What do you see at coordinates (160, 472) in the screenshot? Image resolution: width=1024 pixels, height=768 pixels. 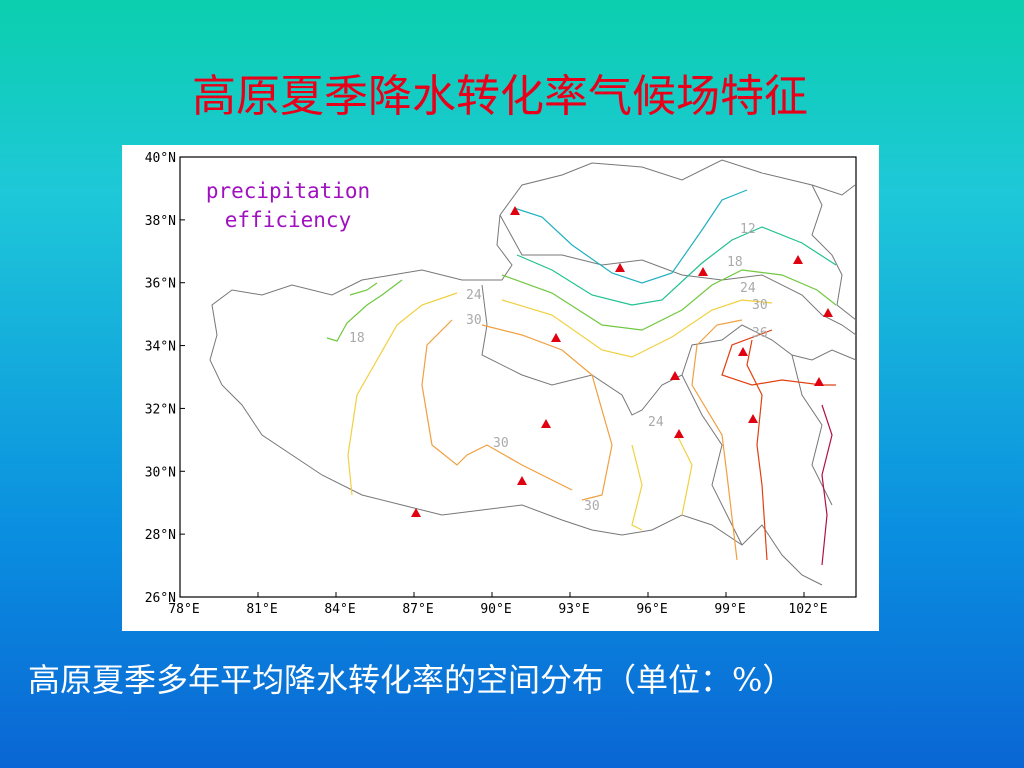 I see `lat-tick-label: 30°N` at bounding box center [160, 472].